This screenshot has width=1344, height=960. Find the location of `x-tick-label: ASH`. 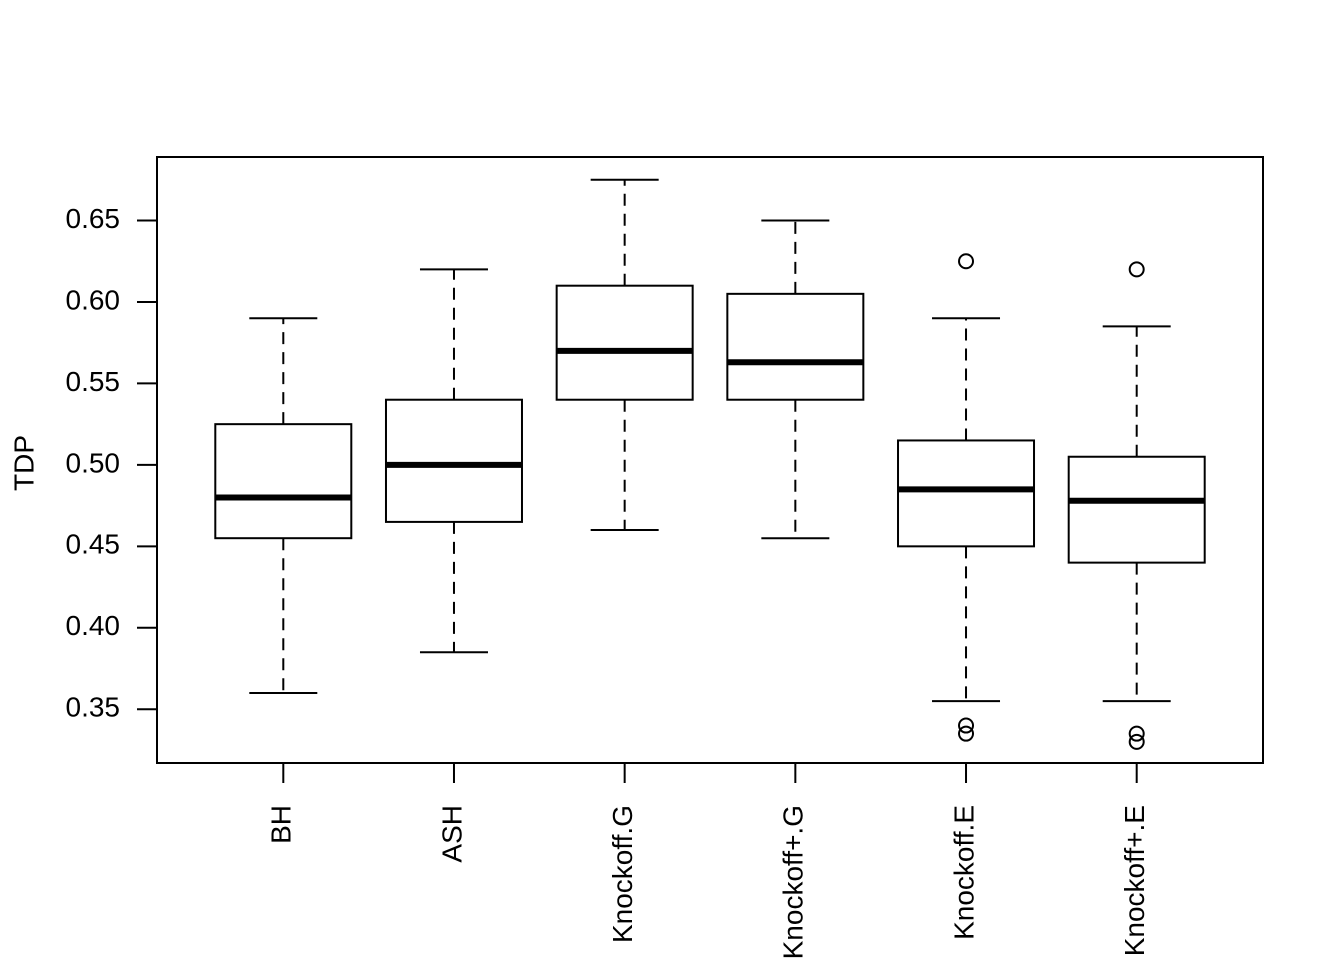

x-tick-label: ASH is located at coordinates (451, 834).